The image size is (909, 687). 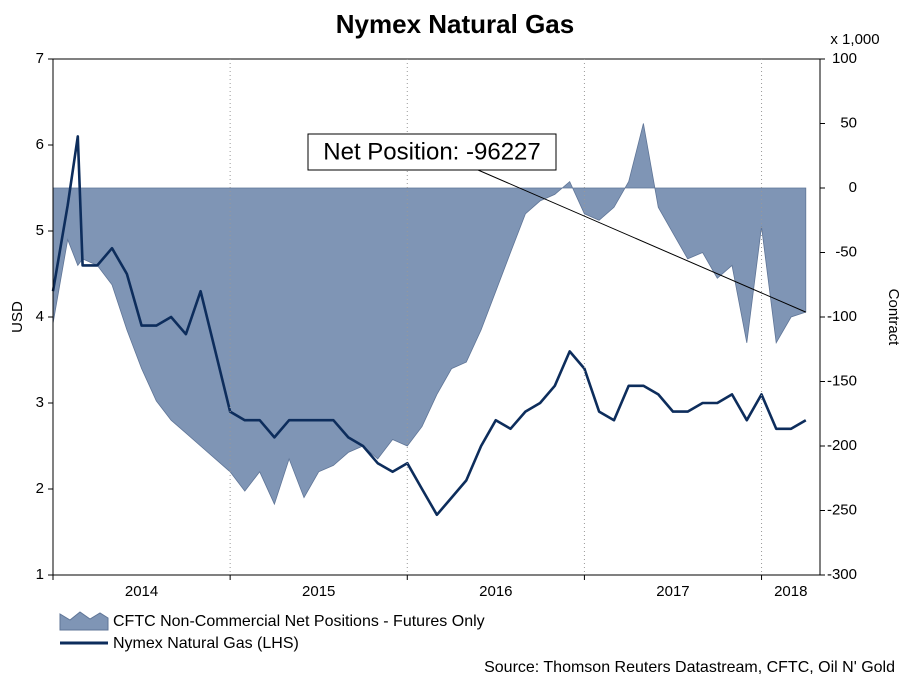 What do you see at coordinates (40, 316) in the screenshot?
I see `y-tick-label: 4` at bounding box center [40, 316].